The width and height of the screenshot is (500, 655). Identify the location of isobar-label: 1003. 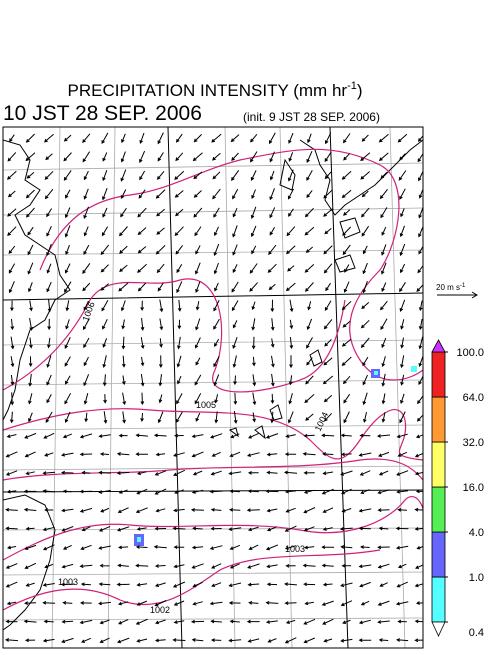
(295, 549).